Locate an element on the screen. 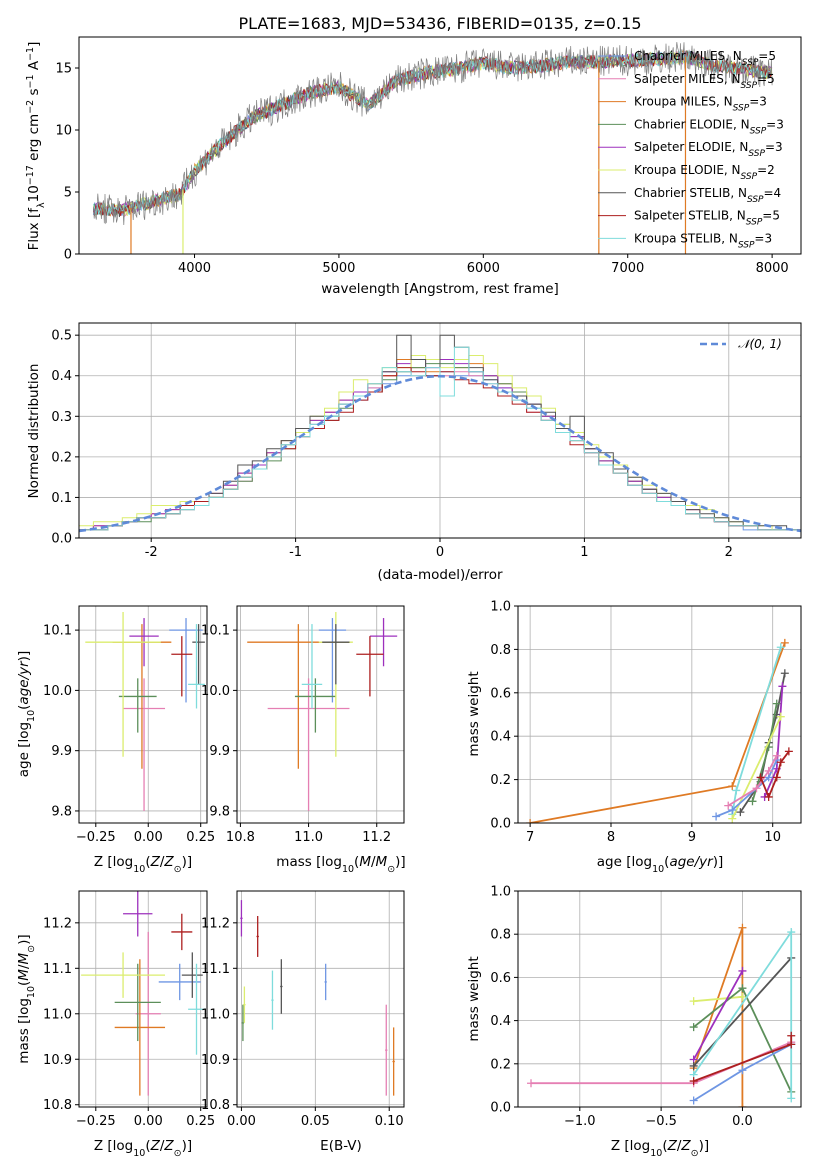 The height and width of the screenshot is (1170, 819). legend-label-part: =5 is located at coordinates (767, 56).